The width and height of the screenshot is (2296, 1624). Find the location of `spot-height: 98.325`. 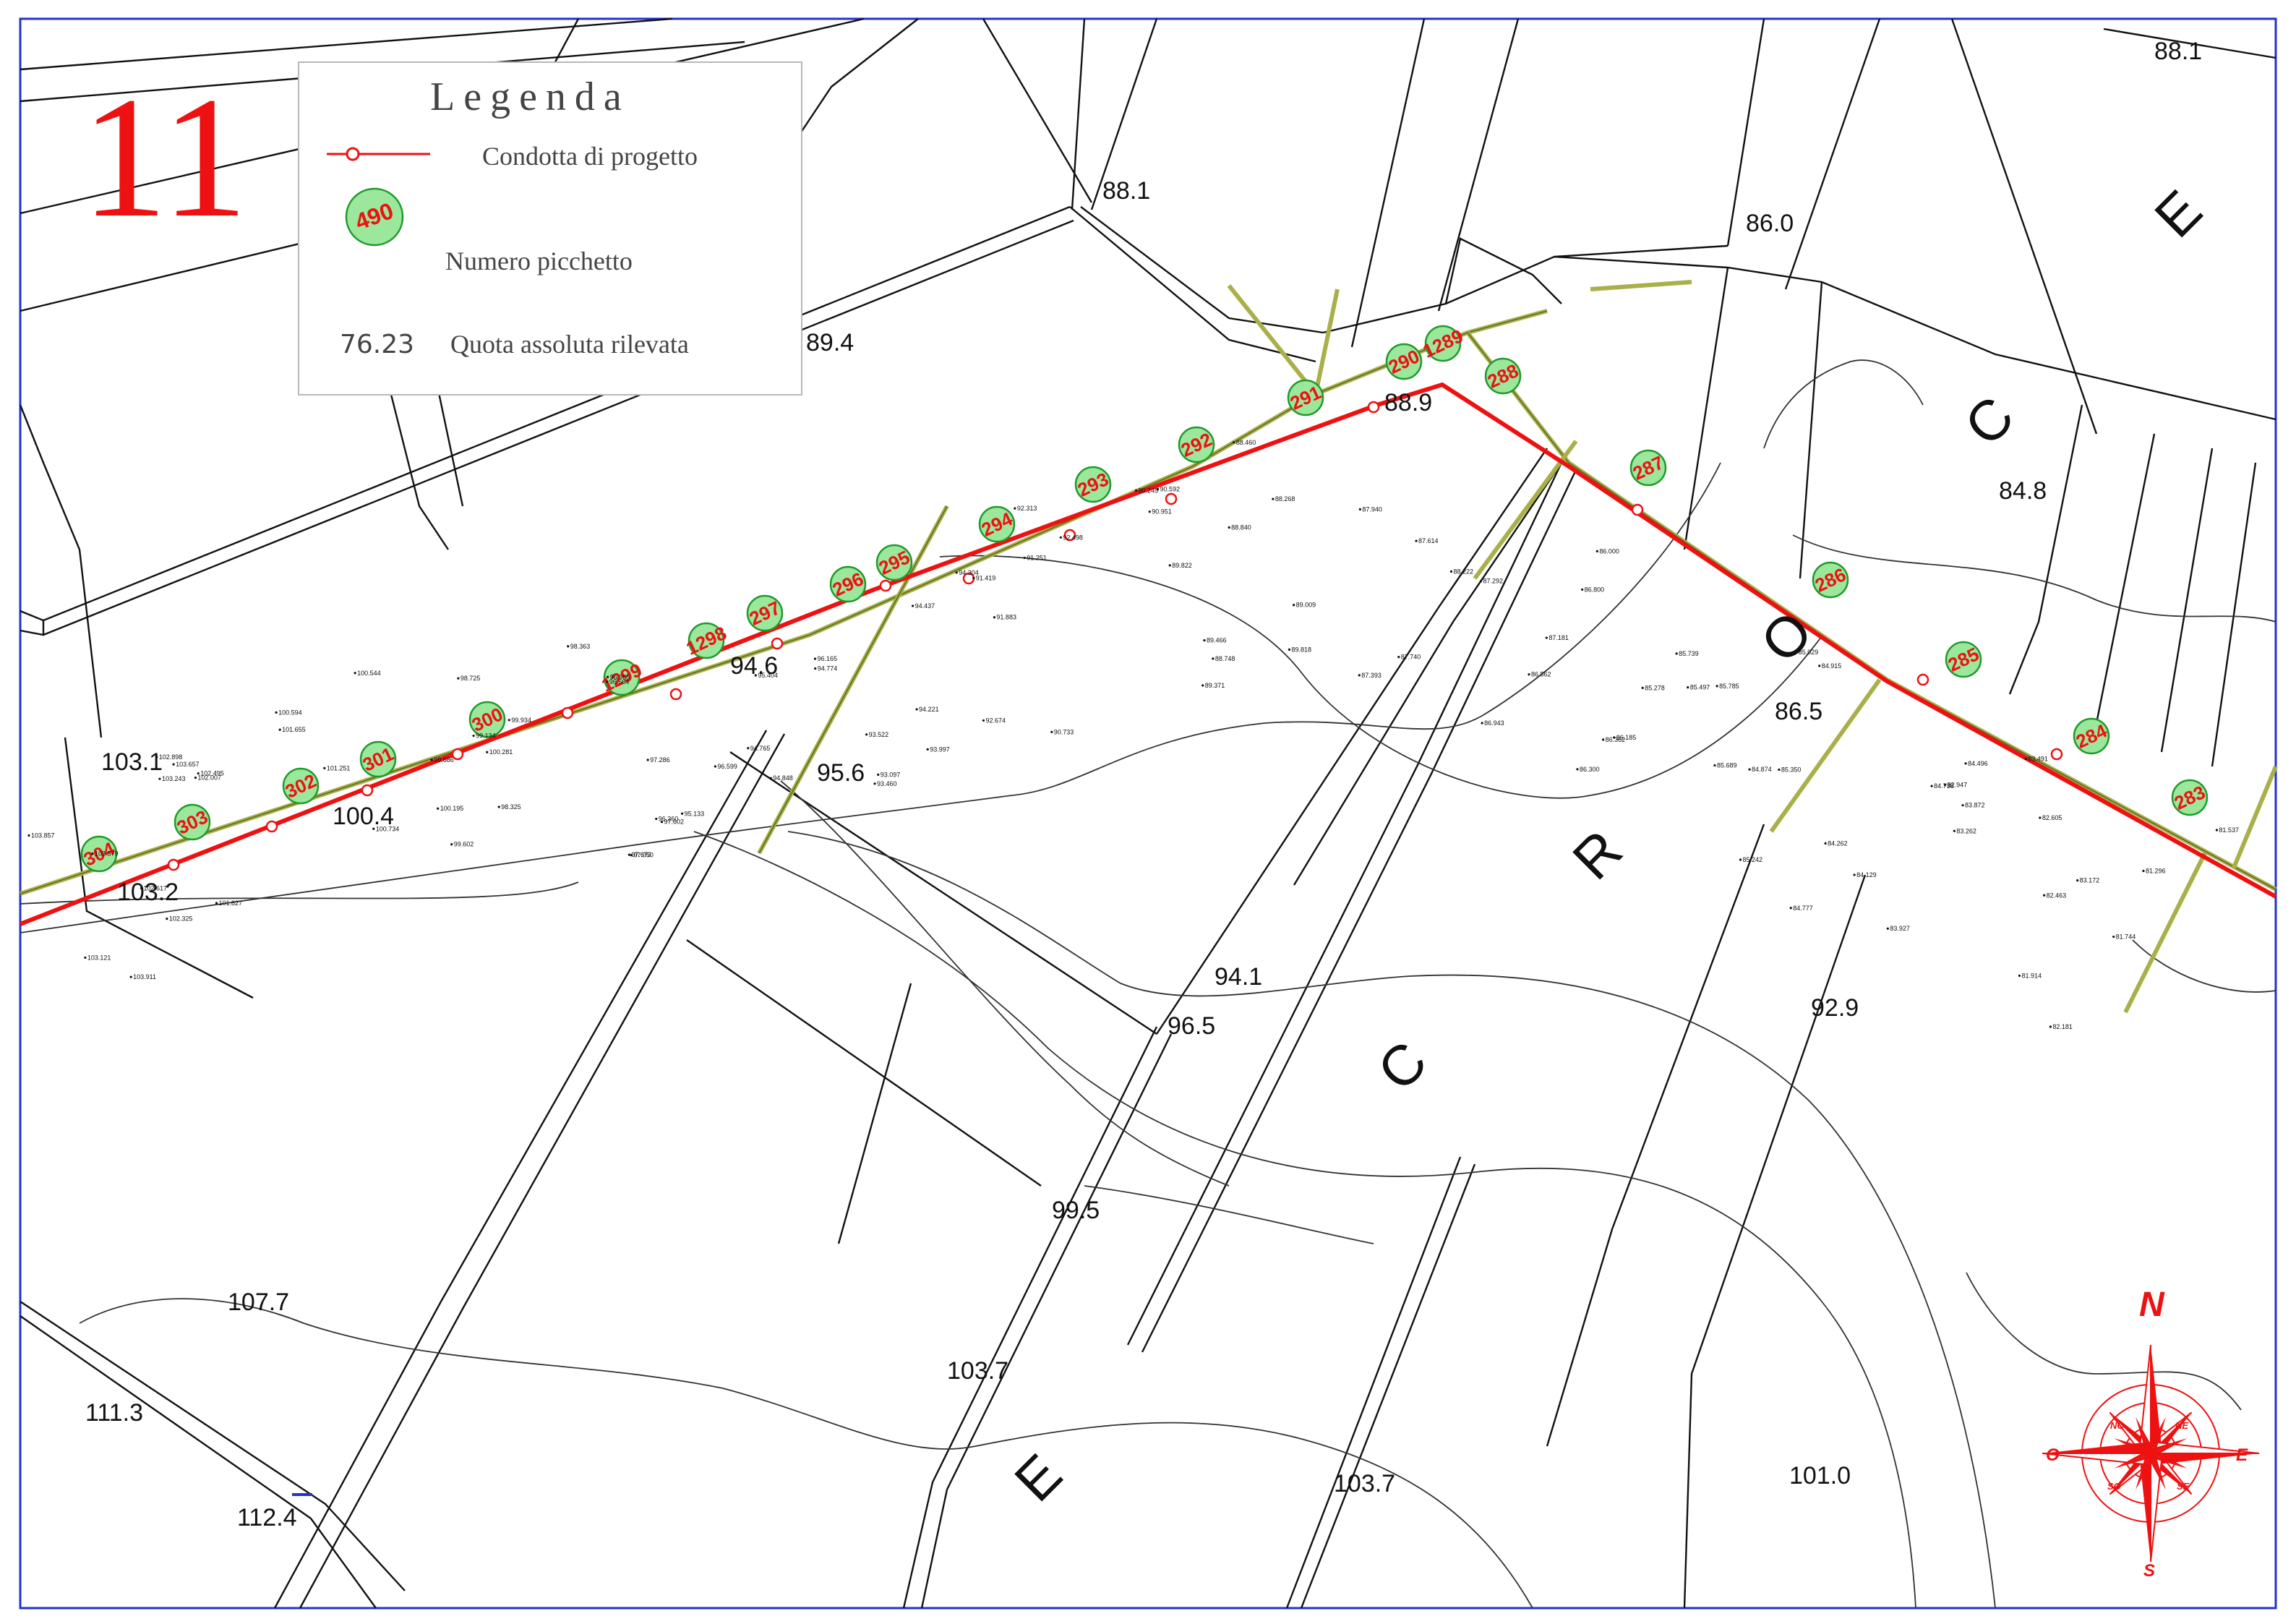

spot-height: 98.325 is located at coordinates (509, 807).